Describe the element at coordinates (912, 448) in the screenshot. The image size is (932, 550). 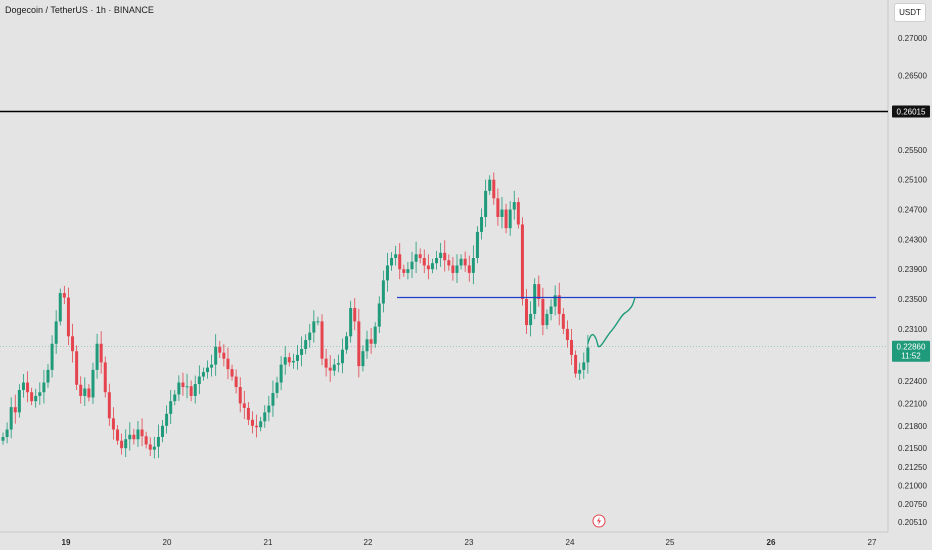
I see `price-tick-label: 0.21500` at that location.